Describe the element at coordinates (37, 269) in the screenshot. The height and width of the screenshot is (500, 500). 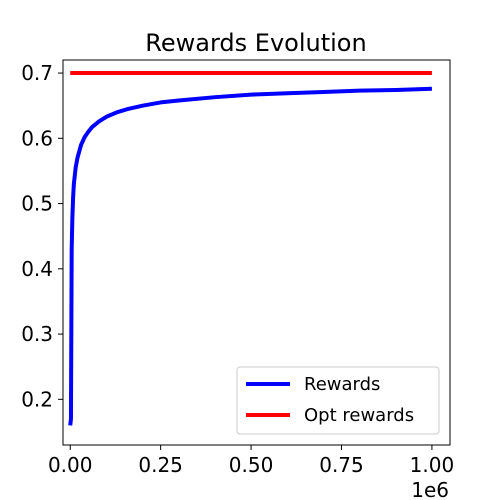
I see `y-tick-label: 0.4` at that location.